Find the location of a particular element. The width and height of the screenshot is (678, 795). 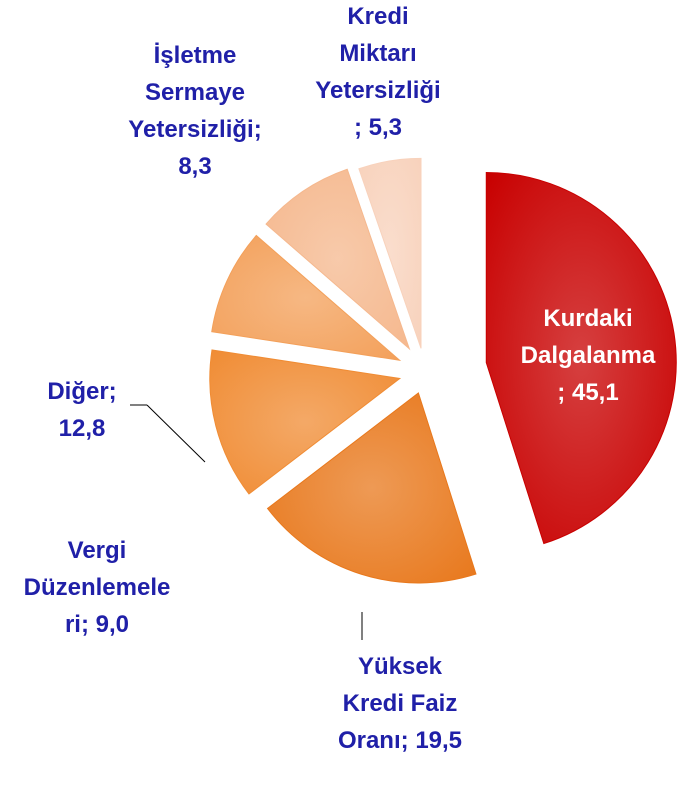

label-category: Kurdaki Dalgalanma is located at coordinates (588, 337).